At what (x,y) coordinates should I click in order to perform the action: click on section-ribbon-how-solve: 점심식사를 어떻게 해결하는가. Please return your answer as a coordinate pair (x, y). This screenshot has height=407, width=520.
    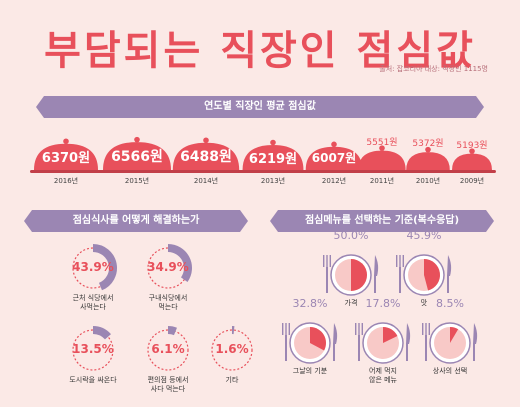
    Looking at the image, I should click on (136, 221).